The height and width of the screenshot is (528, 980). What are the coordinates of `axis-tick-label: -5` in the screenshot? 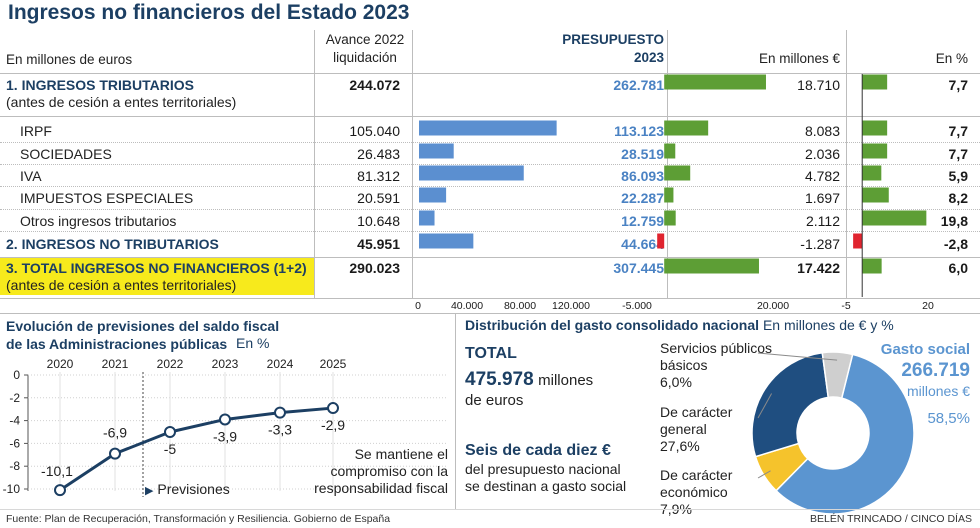 It's located at (846, 306).